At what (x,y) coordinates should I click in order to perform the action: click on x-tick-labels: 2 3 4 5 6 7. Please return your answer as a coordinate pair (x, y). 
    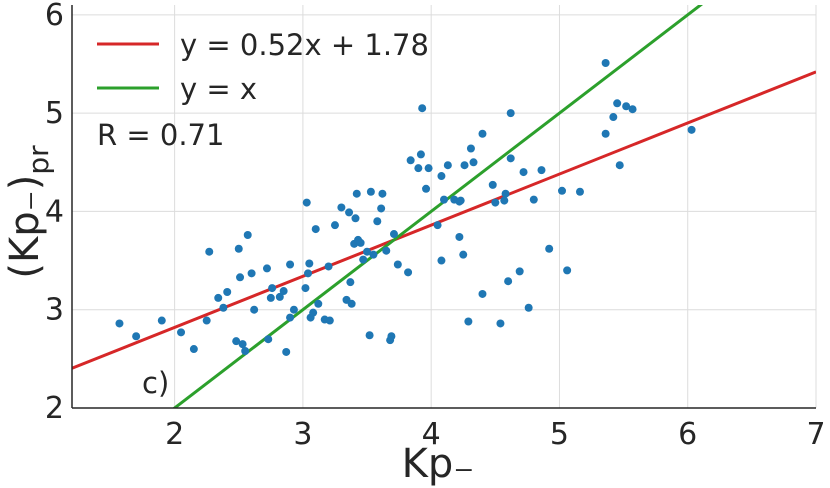
    Looking at the image, I should click on (495, 434).